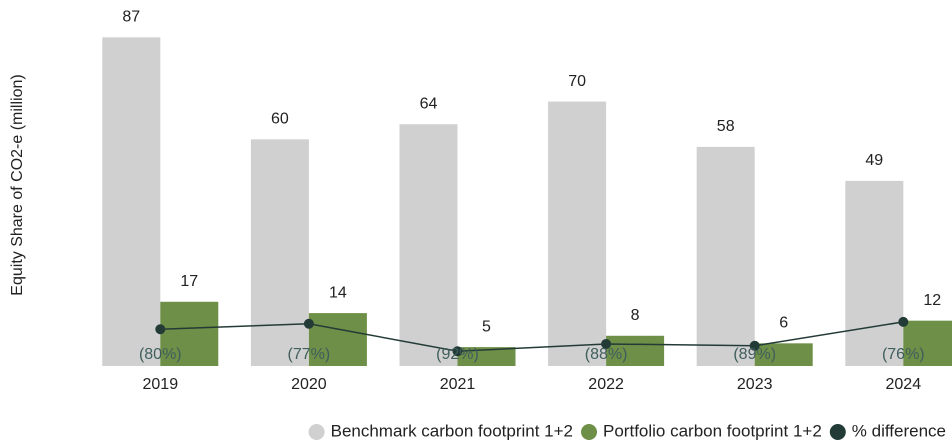 This screenshot has height=448, width=952. I want to click on value-label: 8, so click(635, 315).